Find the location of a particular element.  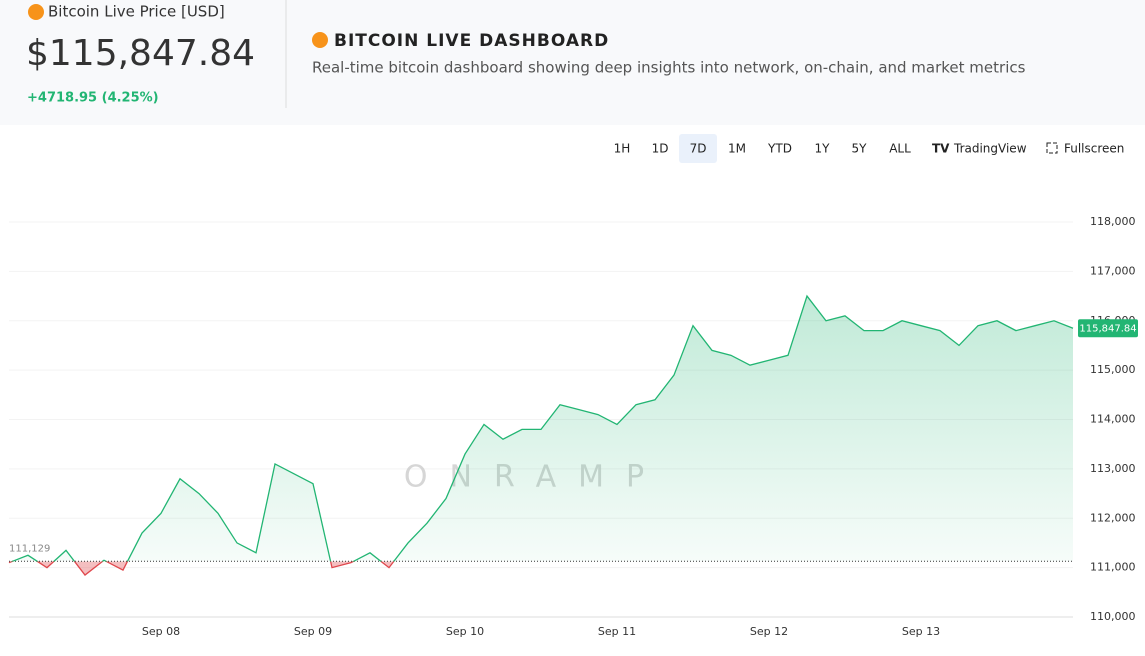

y-tick-label: 112,000 is located at coordinates (1113, 517).